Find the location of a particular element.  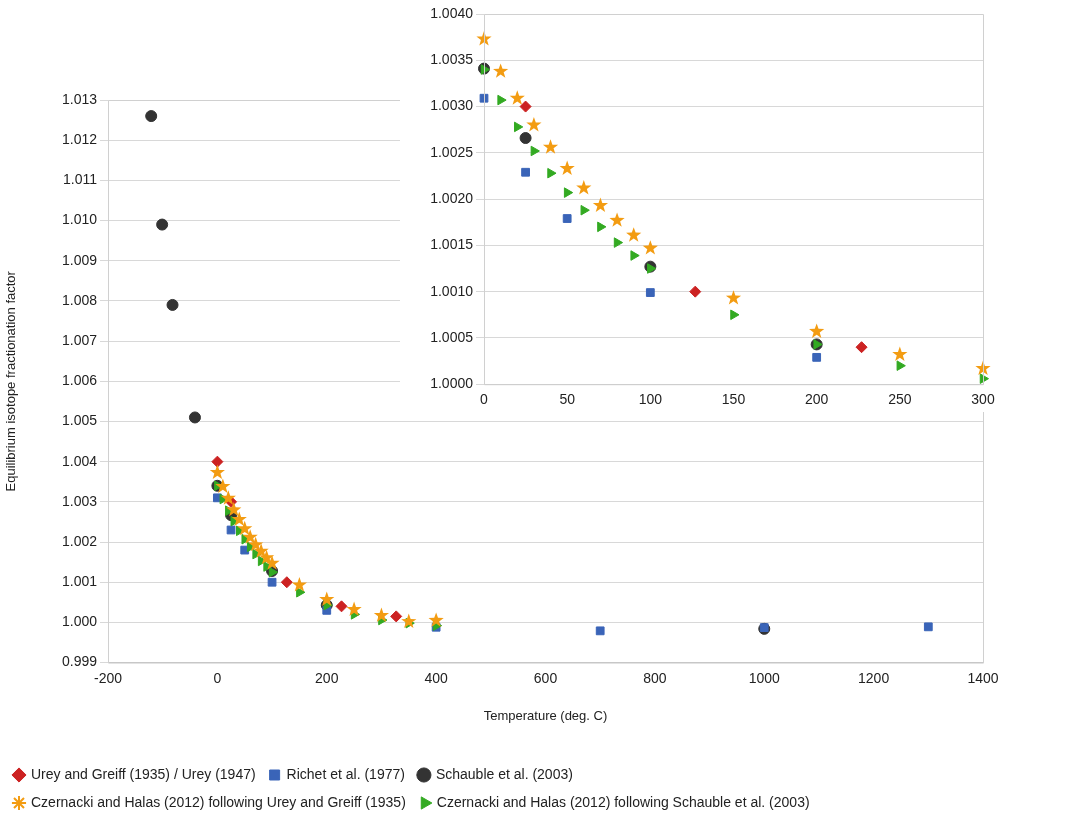

x-tick-label: 800 is located at coordinates (655, 677).